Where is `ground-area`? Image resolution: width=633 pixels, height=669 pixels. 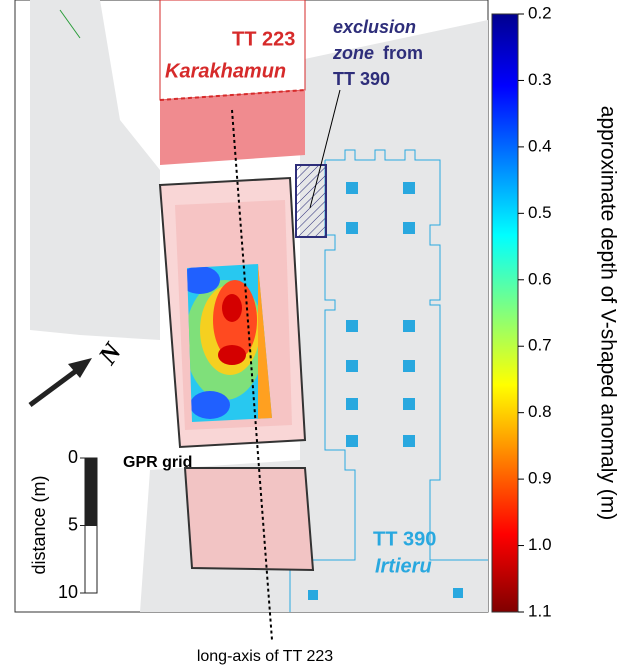
ground-area is located at coordinates (95, 170).